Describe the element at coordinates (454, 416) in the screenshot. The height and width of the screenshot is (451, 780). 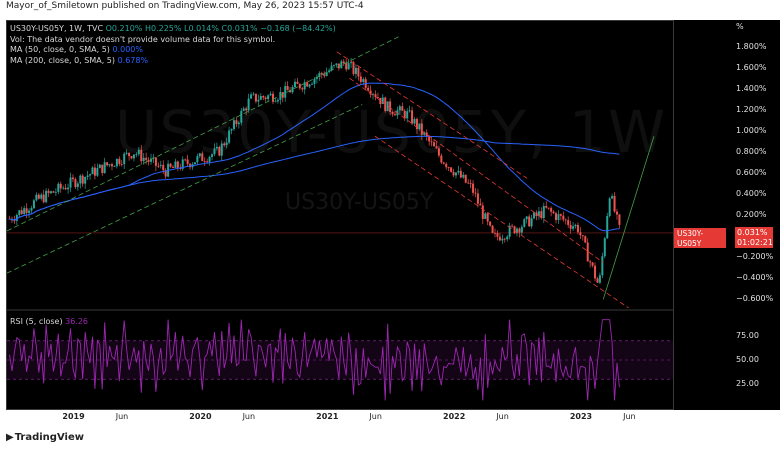
I see `time-tick-label: 2022` at that location.